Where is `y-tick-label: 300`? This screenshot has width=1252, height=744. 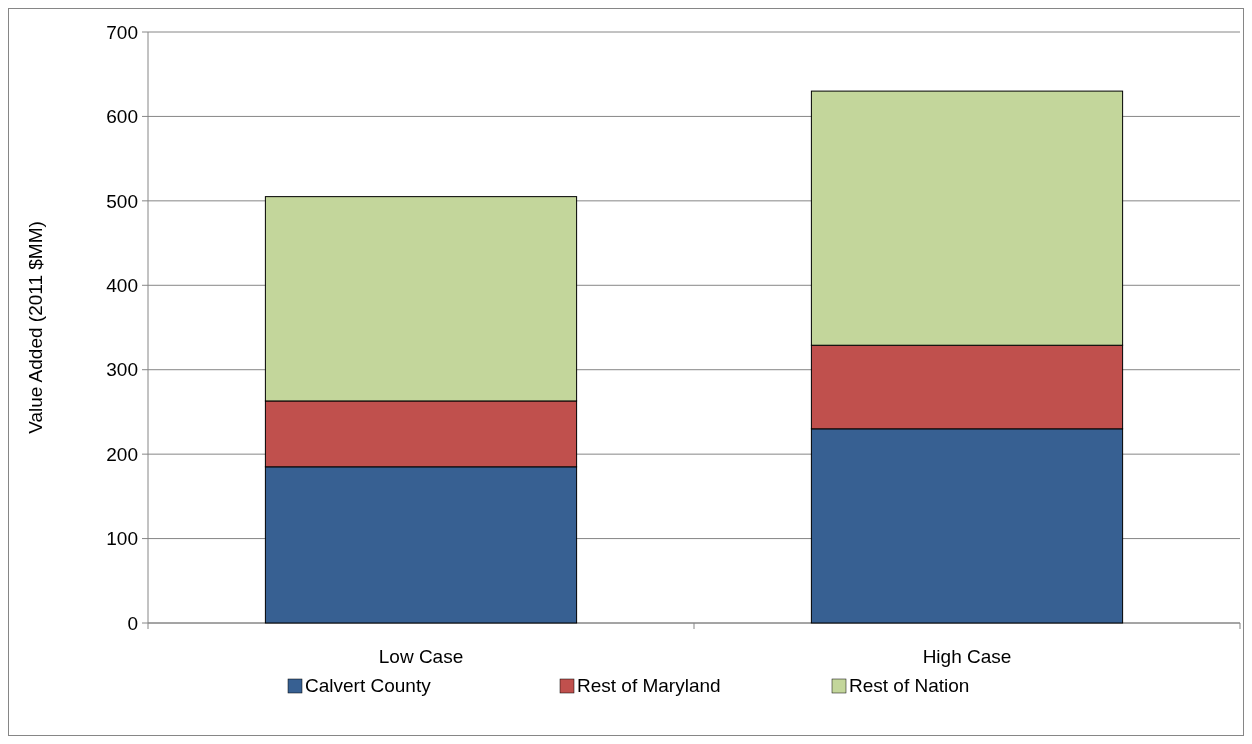 y-tick-label: 300 is located at coordinates (122, 370).